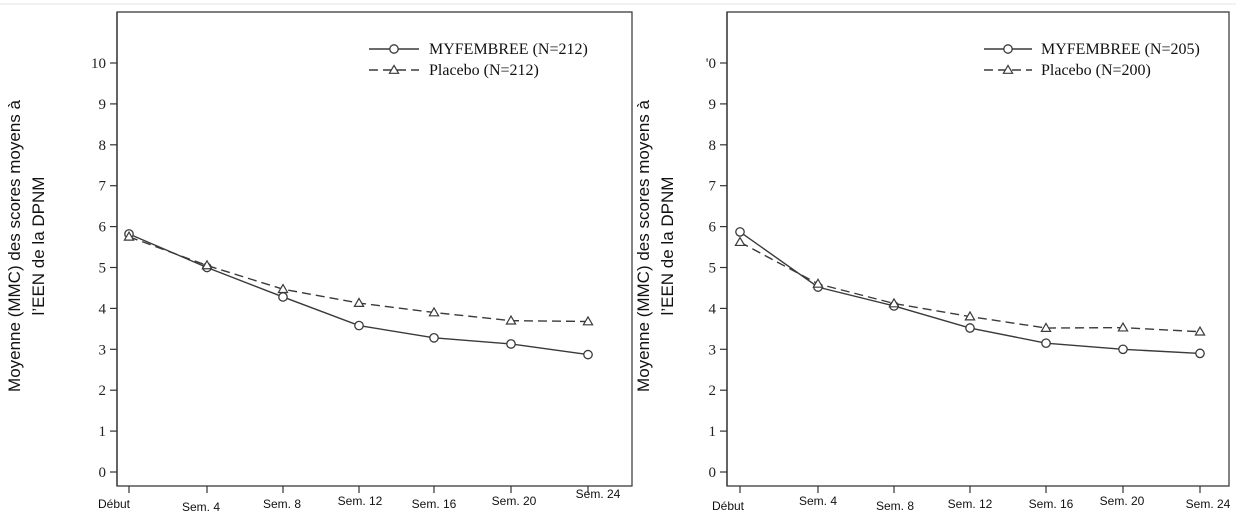 This screenshot has height=520, width=1236. Describe the element at coordinates (484, 70) in the screenshot. I see `legend-label: Placebo (N=212)` at that location.